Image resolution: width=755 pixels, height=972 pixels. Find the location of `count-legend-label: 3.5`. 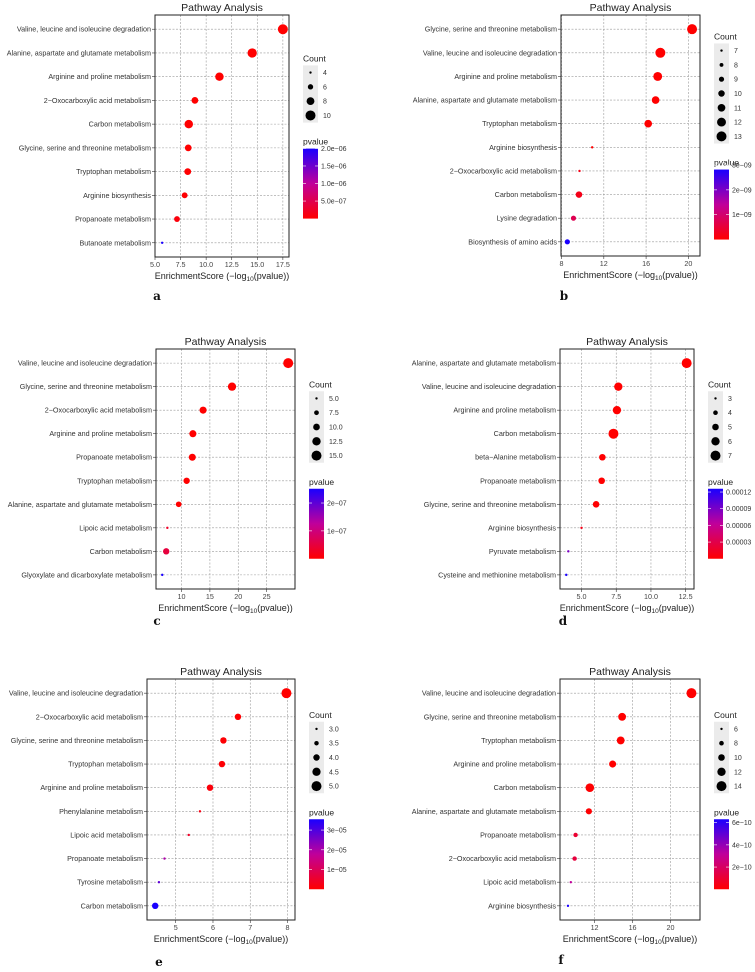

count-legend-label: 3.5 is located at coordinates (334, 744).